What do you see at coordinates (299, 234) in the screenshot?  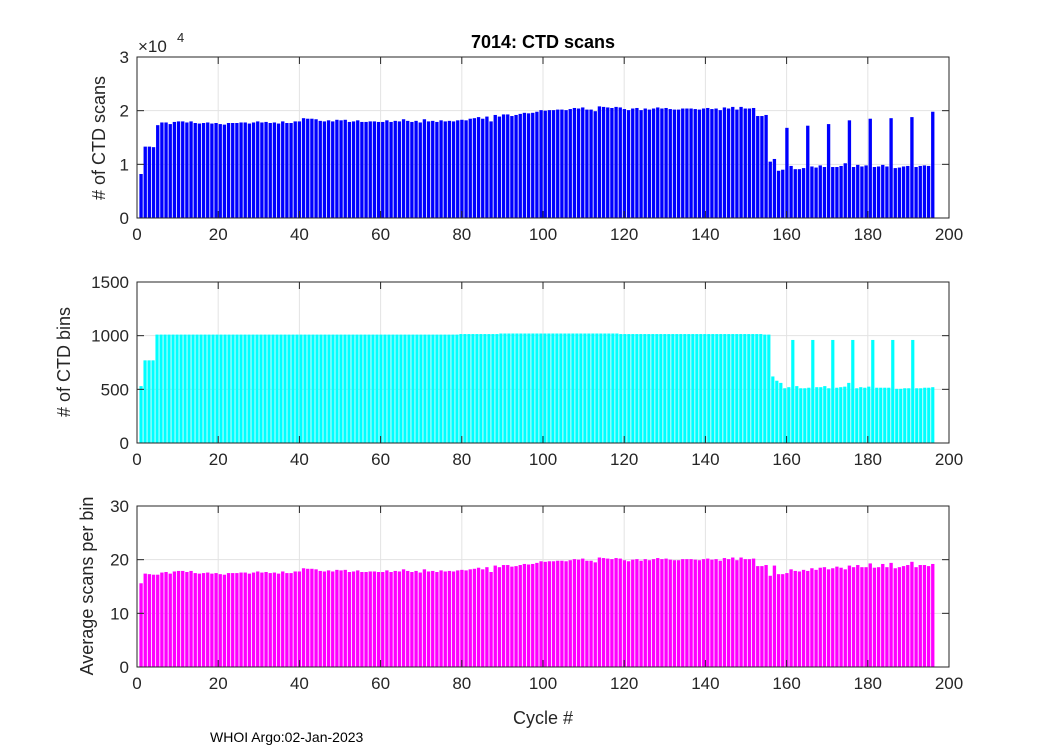 I see `x-tick-label: 40` at bounding box center [299, 234].